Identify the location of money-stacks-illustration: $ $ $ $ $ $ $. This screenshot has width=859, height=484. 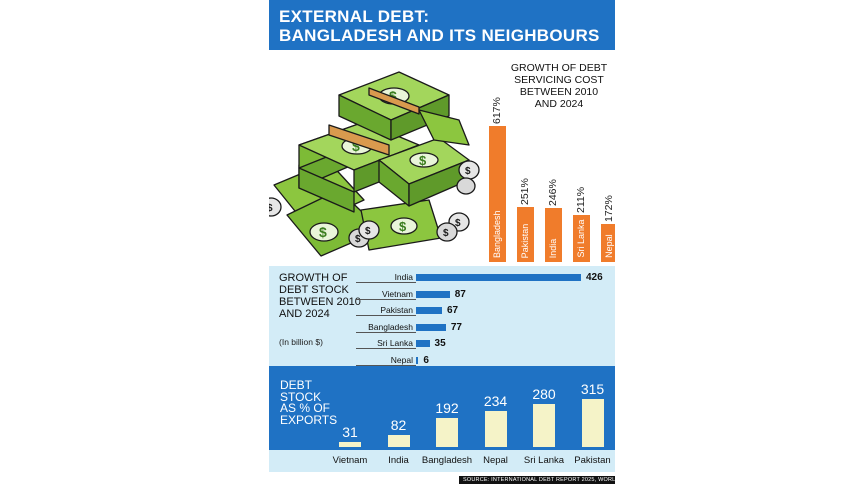
(374, 164).